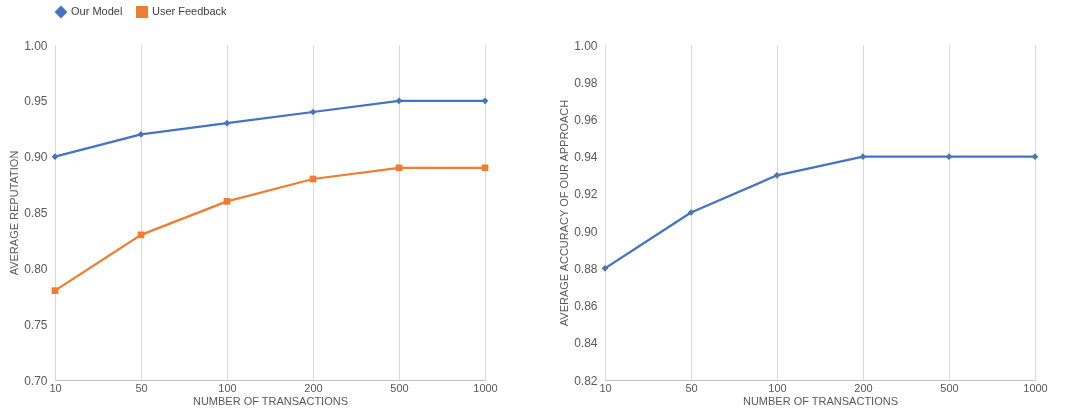  Describe the element at coordinates (97, 11) in the screenshot. I see `legend-label: Our Model` at that location.